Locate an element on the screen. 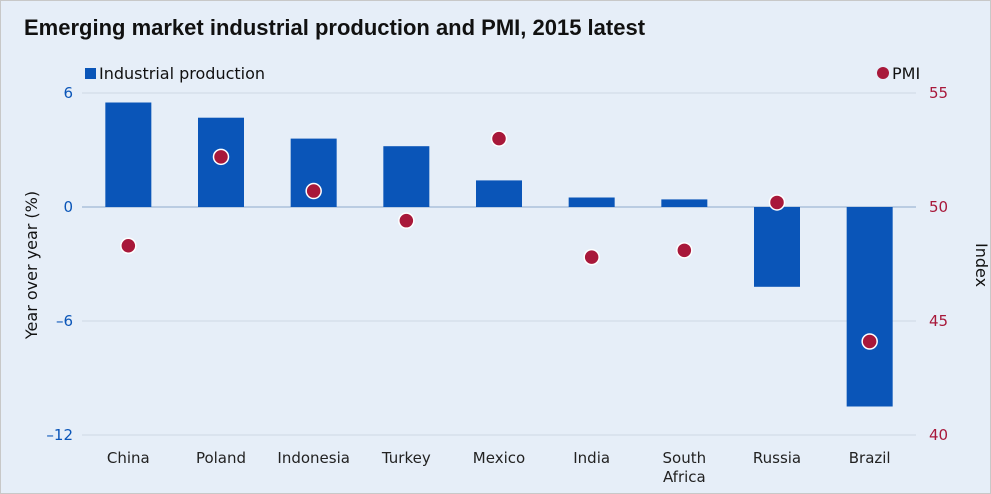 This screenshot has width=991, height=494. bar-russia is located at coordinates (777, 247).